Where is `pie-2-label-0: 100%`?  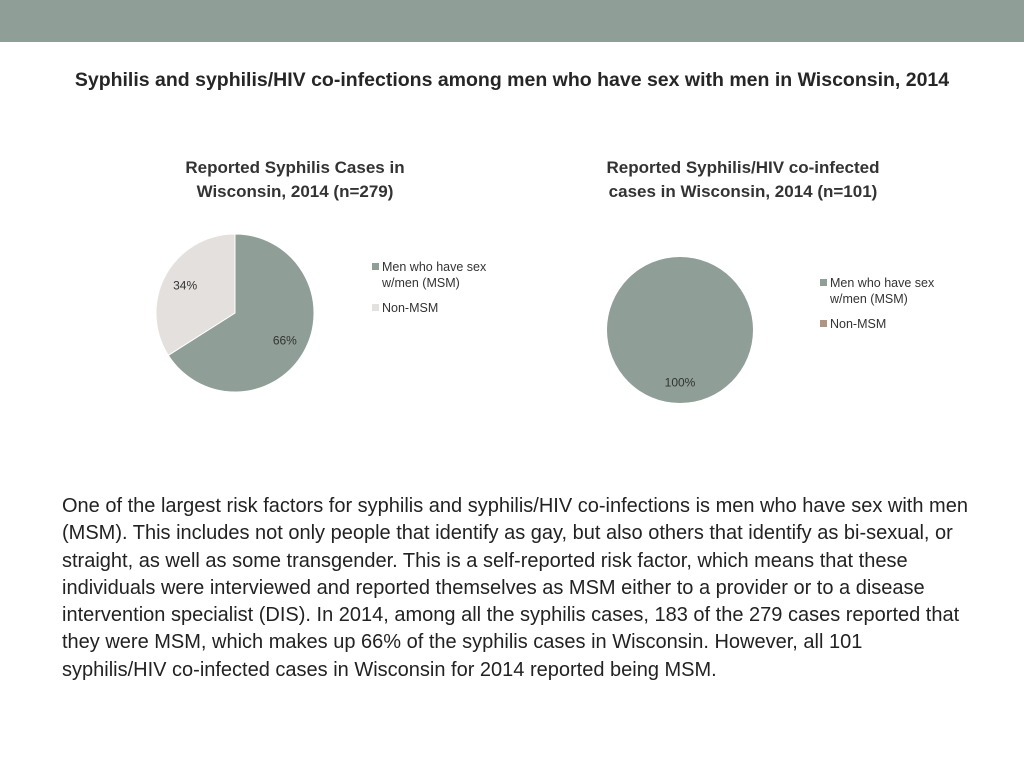 pie-2-label-0: 100% is located at coordinates (680, 383).